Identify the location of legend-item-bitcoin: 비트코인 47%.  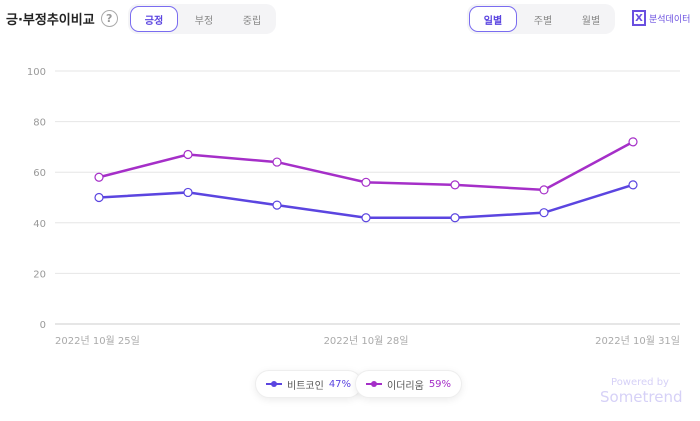
(309, 384).